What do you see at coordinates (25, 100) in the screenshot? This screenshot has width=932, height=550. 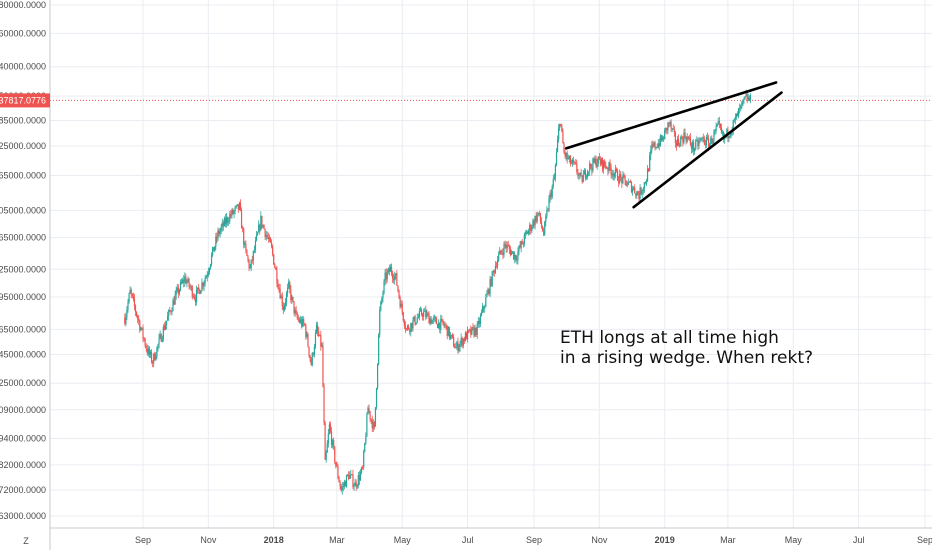 I see `price-tag-box` at bounding box center [25, 100].